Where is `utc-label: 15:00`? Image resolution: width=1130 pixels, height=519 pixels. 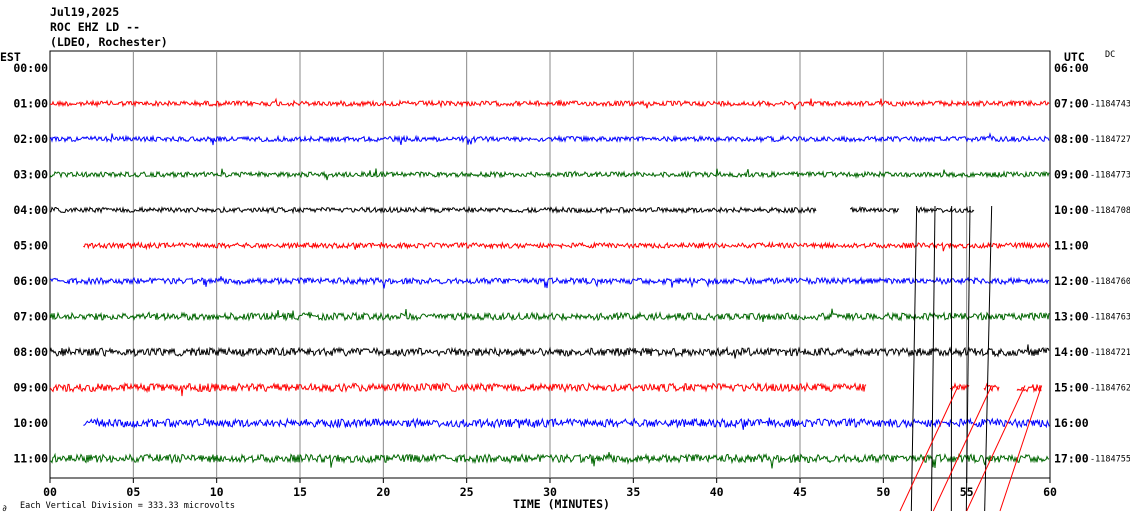 utc-label: 15:00 is located at coordinates (1071, 388).